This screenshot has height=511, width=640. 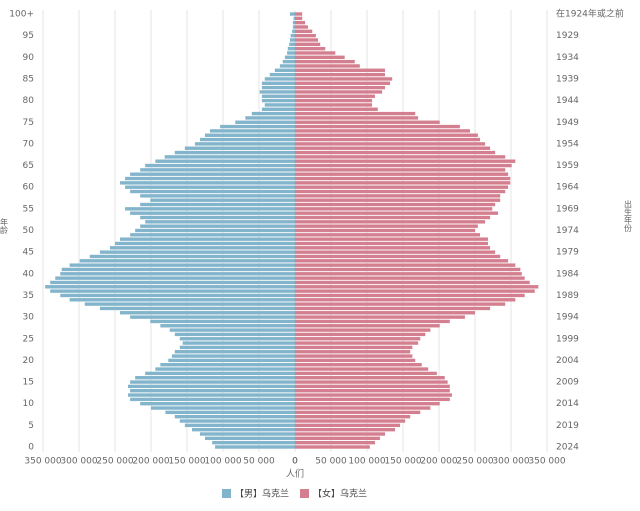 I want to click on x-tick-label: 350 000, so click(x=42, y=462).